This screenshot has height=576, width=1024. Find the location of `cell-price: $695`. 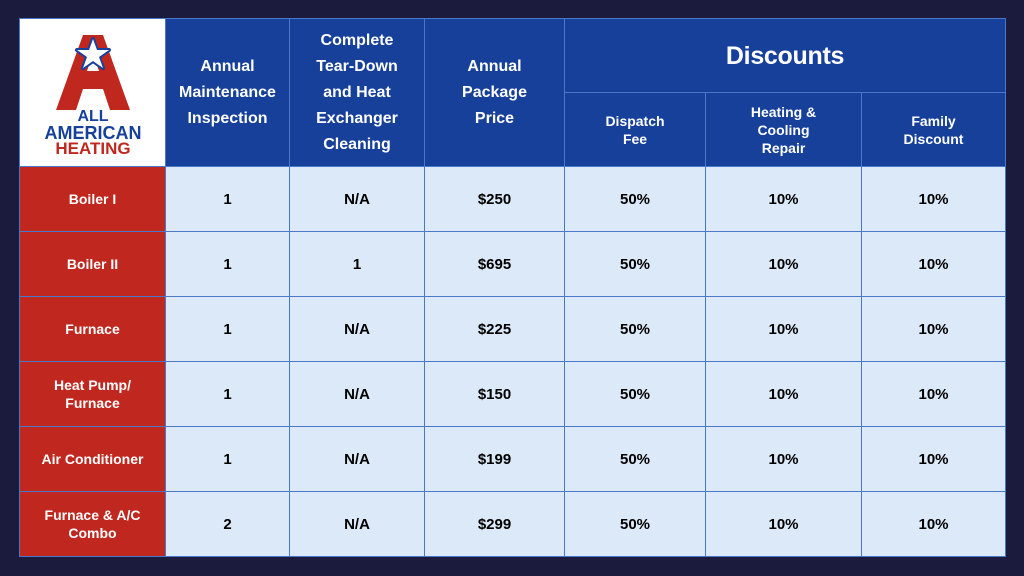

cell-price: $695 is located at coordinates (494, 264).